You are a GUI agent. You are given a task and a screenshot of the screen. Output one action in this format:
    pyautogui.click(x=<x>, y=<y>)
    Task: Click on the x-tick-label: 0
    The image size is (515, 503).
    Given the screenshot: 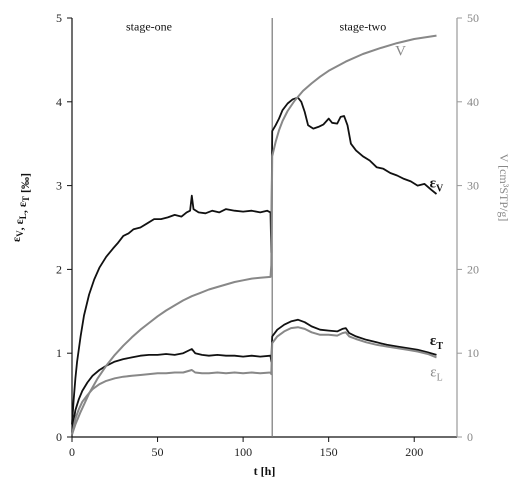 What is the action you would take?
    pyautogui.click(x=72, y=452)
    